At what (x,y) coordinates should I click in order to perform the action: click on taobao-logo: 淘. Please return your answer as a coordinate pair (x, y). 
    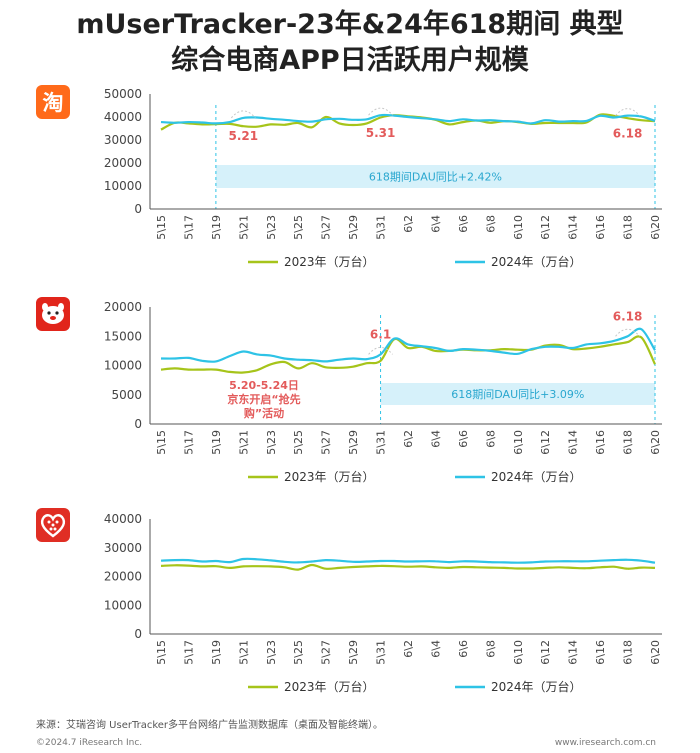
    Looking at the image, I should click on (53, 102).